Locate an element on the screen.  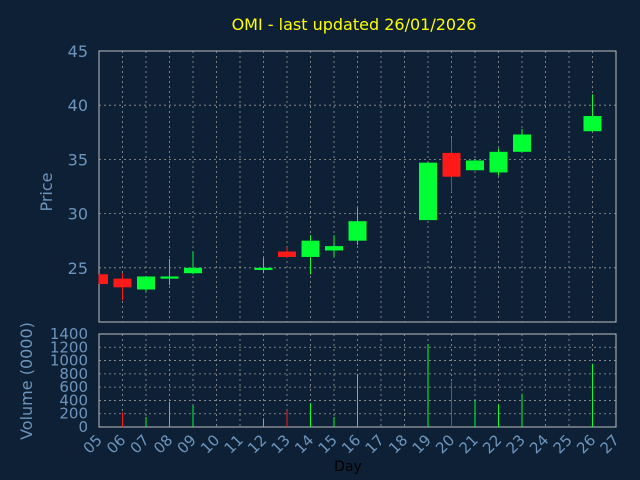
volume-y-tick-label: 1200 is located at coordinates (69, 347).